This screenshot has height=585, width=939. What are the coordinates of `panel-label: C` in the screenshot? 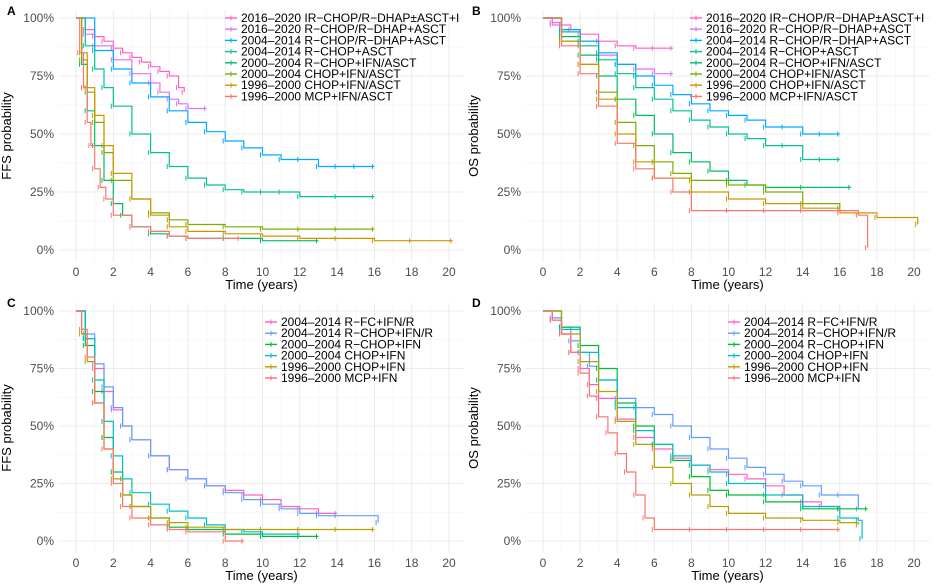 It's located at (11, 303).